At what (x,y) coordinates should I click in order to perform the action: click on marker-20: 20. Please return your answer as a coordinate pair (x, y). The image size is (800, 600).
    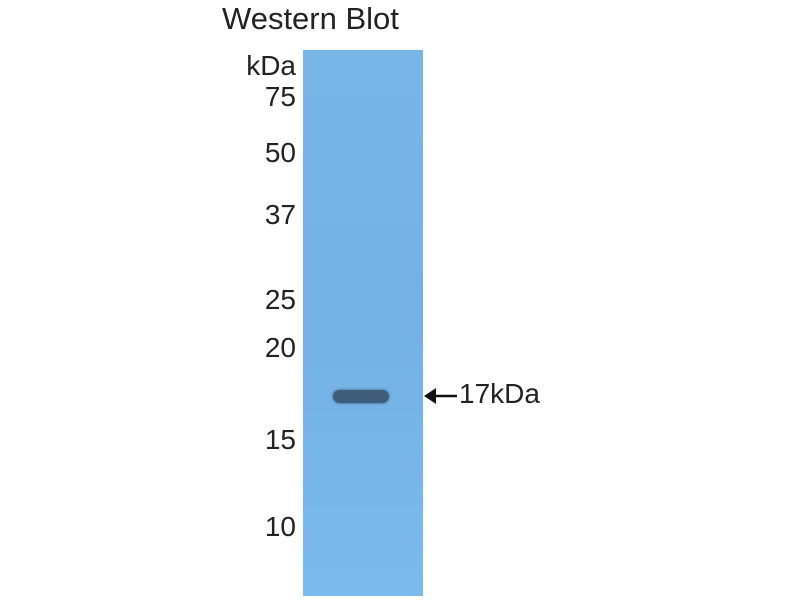
    Looking at the image, I should click on (280, 347).